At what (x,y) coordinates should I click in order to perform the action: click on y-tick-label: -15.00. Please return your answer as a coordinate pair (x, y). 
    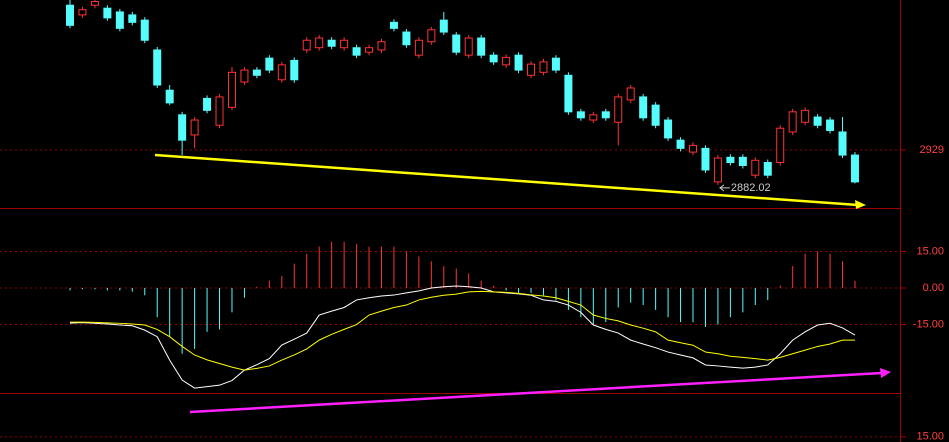
    Looking at the image, I should click on (928, 324).